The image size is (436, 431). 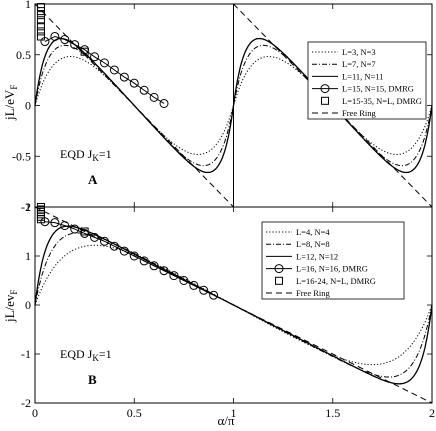 What do you see at coordinates (363, 76) in the screenshot?
I see `legend-label: L=11, N=11` at bounding box center [363, 76].